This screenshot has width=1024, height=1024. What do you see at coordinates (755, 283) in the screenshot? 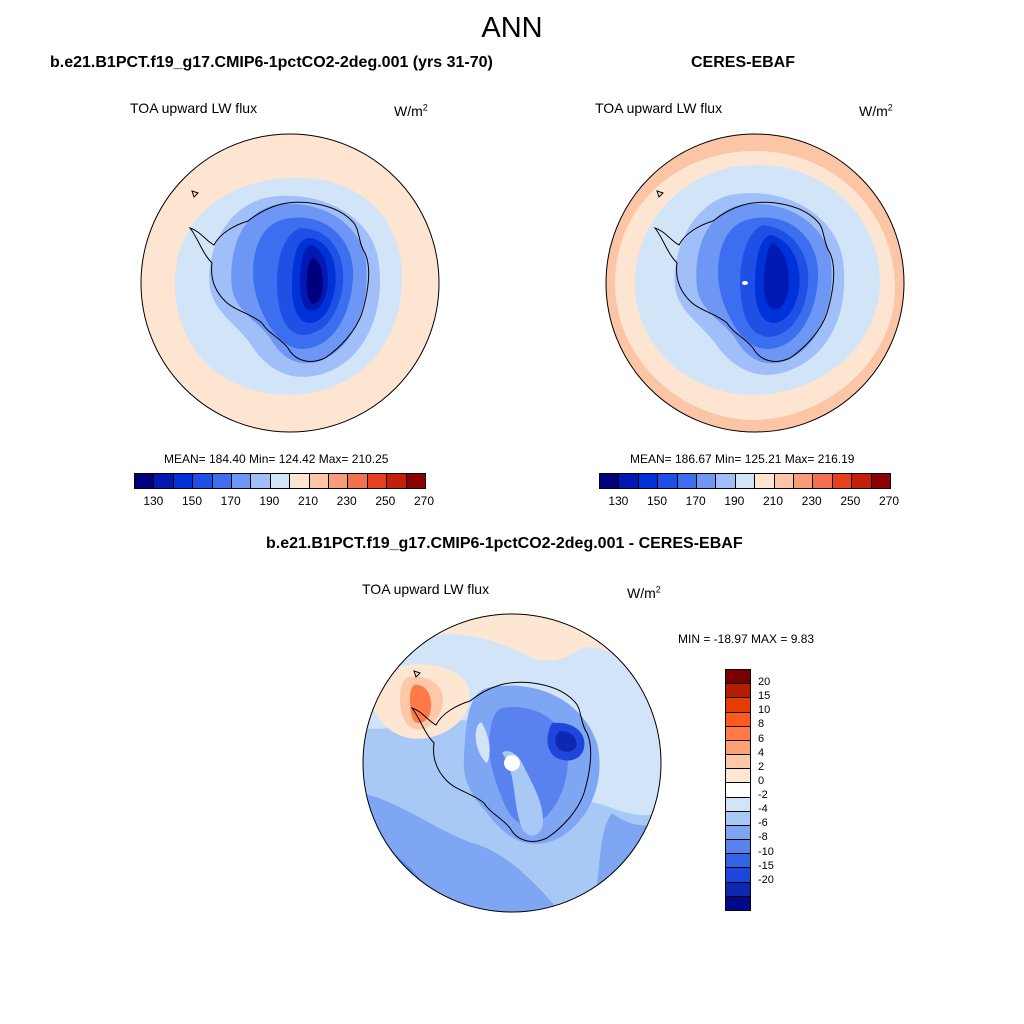
I see `panel2-map` at bounding box center [755, 283].